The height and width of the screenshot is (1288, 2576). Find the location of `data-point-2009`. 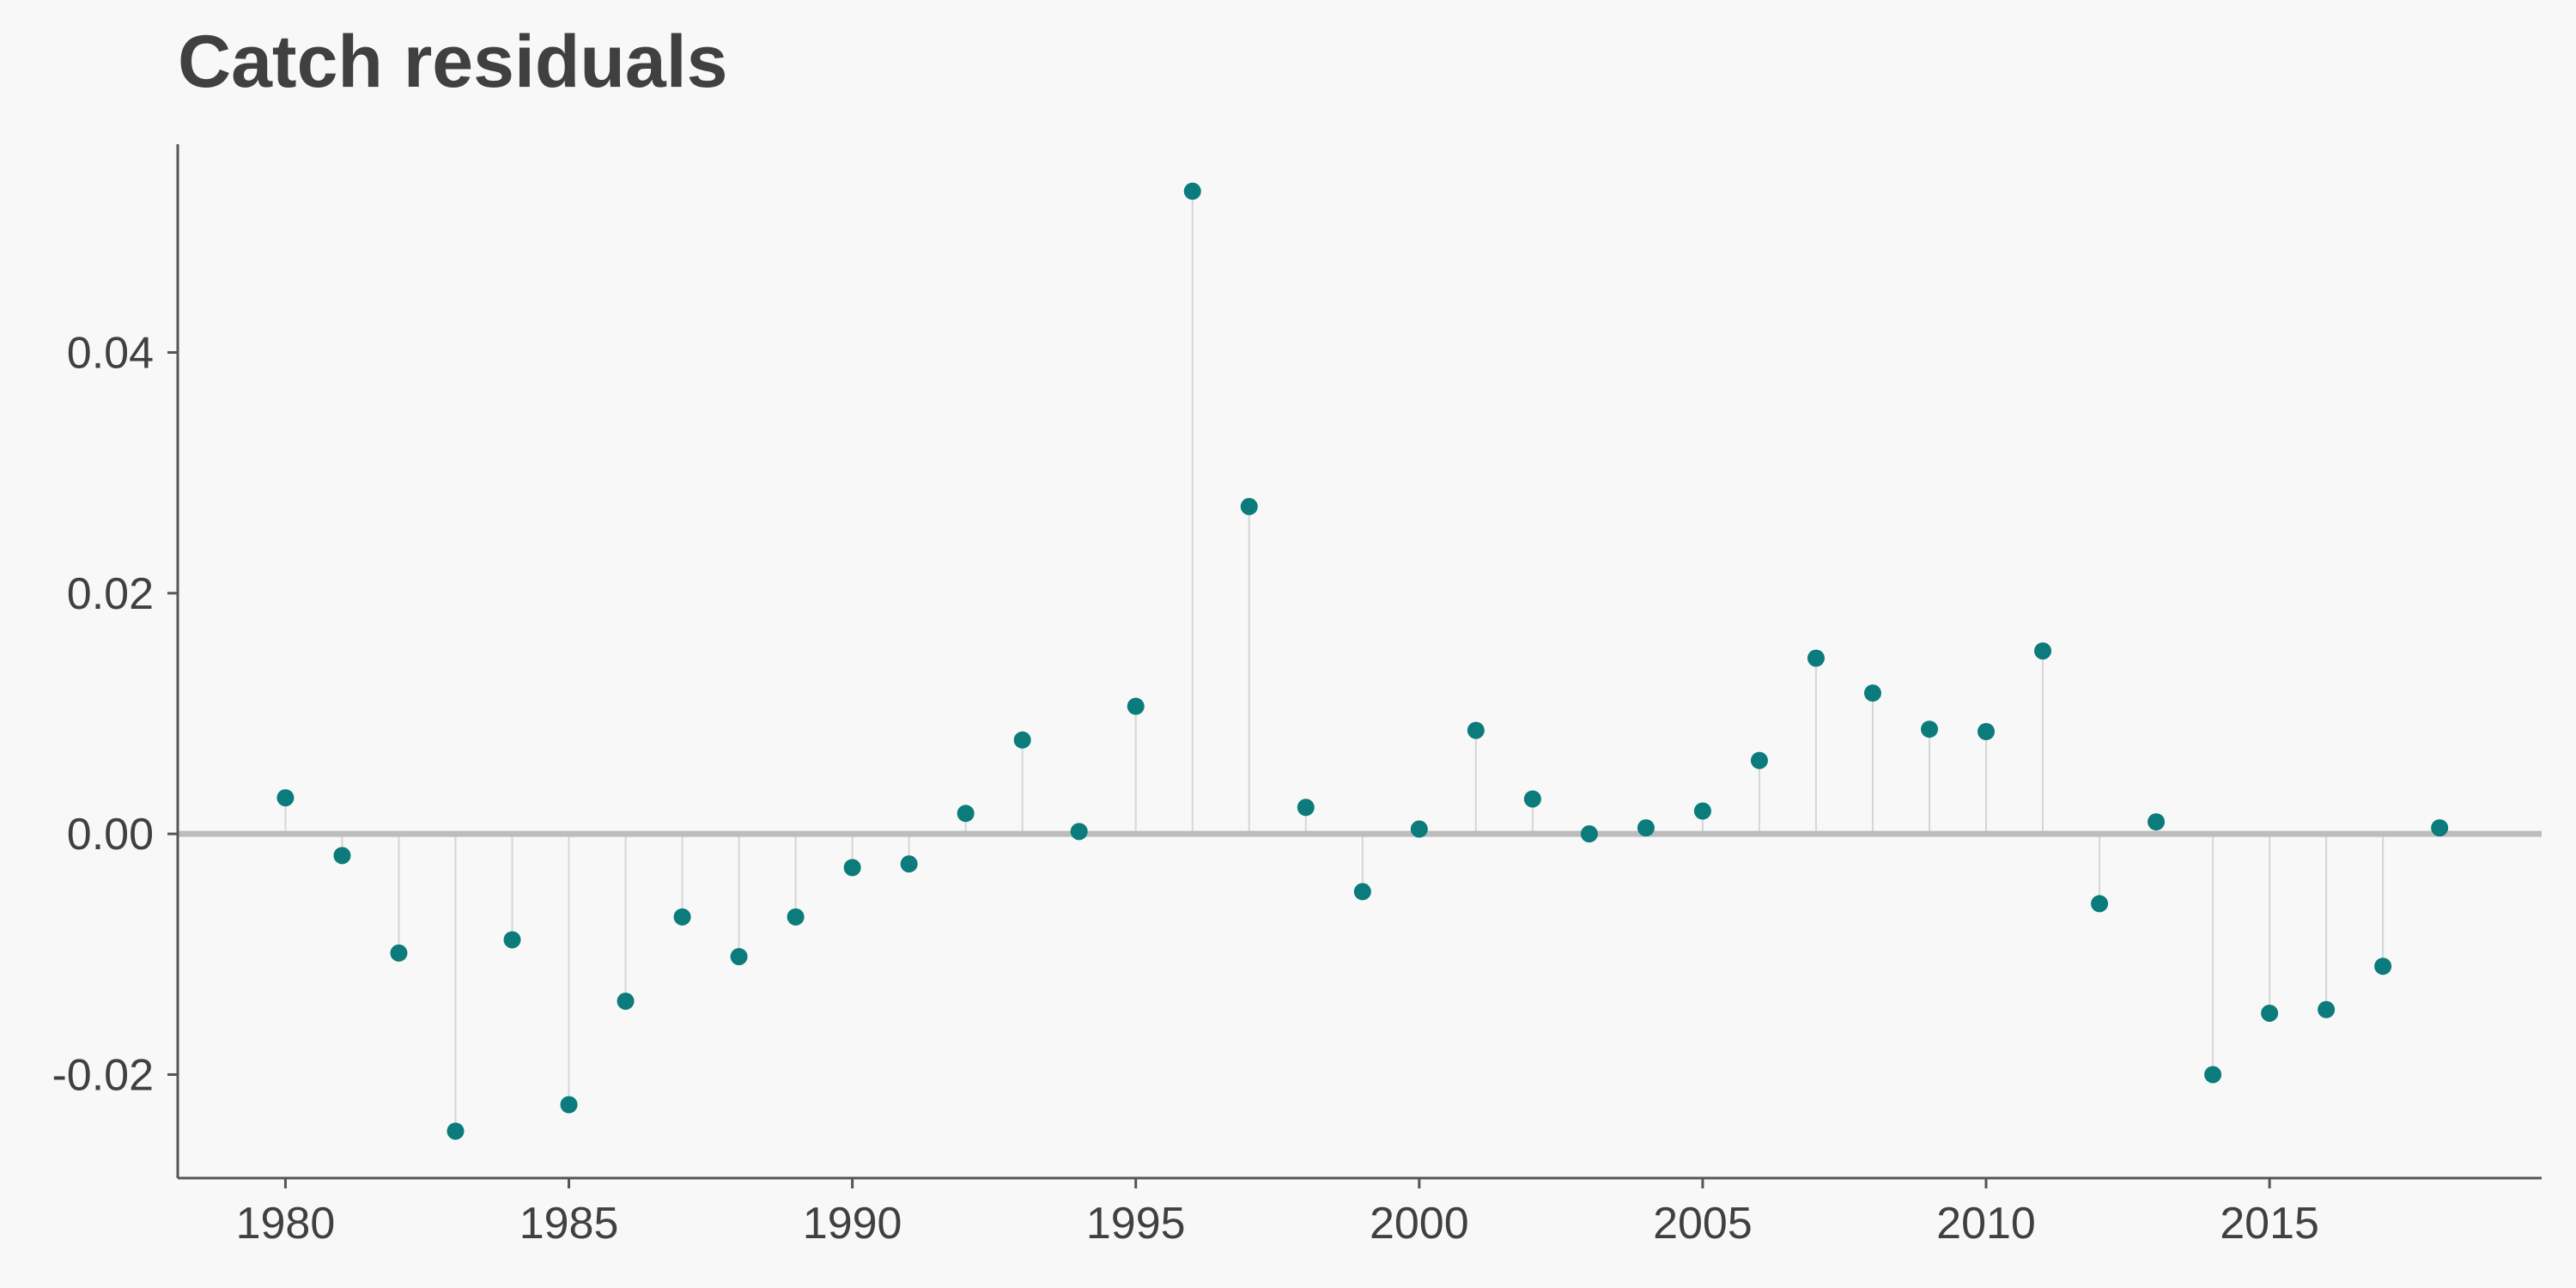

data-point-2009 is located at coordinates (1929, 729).